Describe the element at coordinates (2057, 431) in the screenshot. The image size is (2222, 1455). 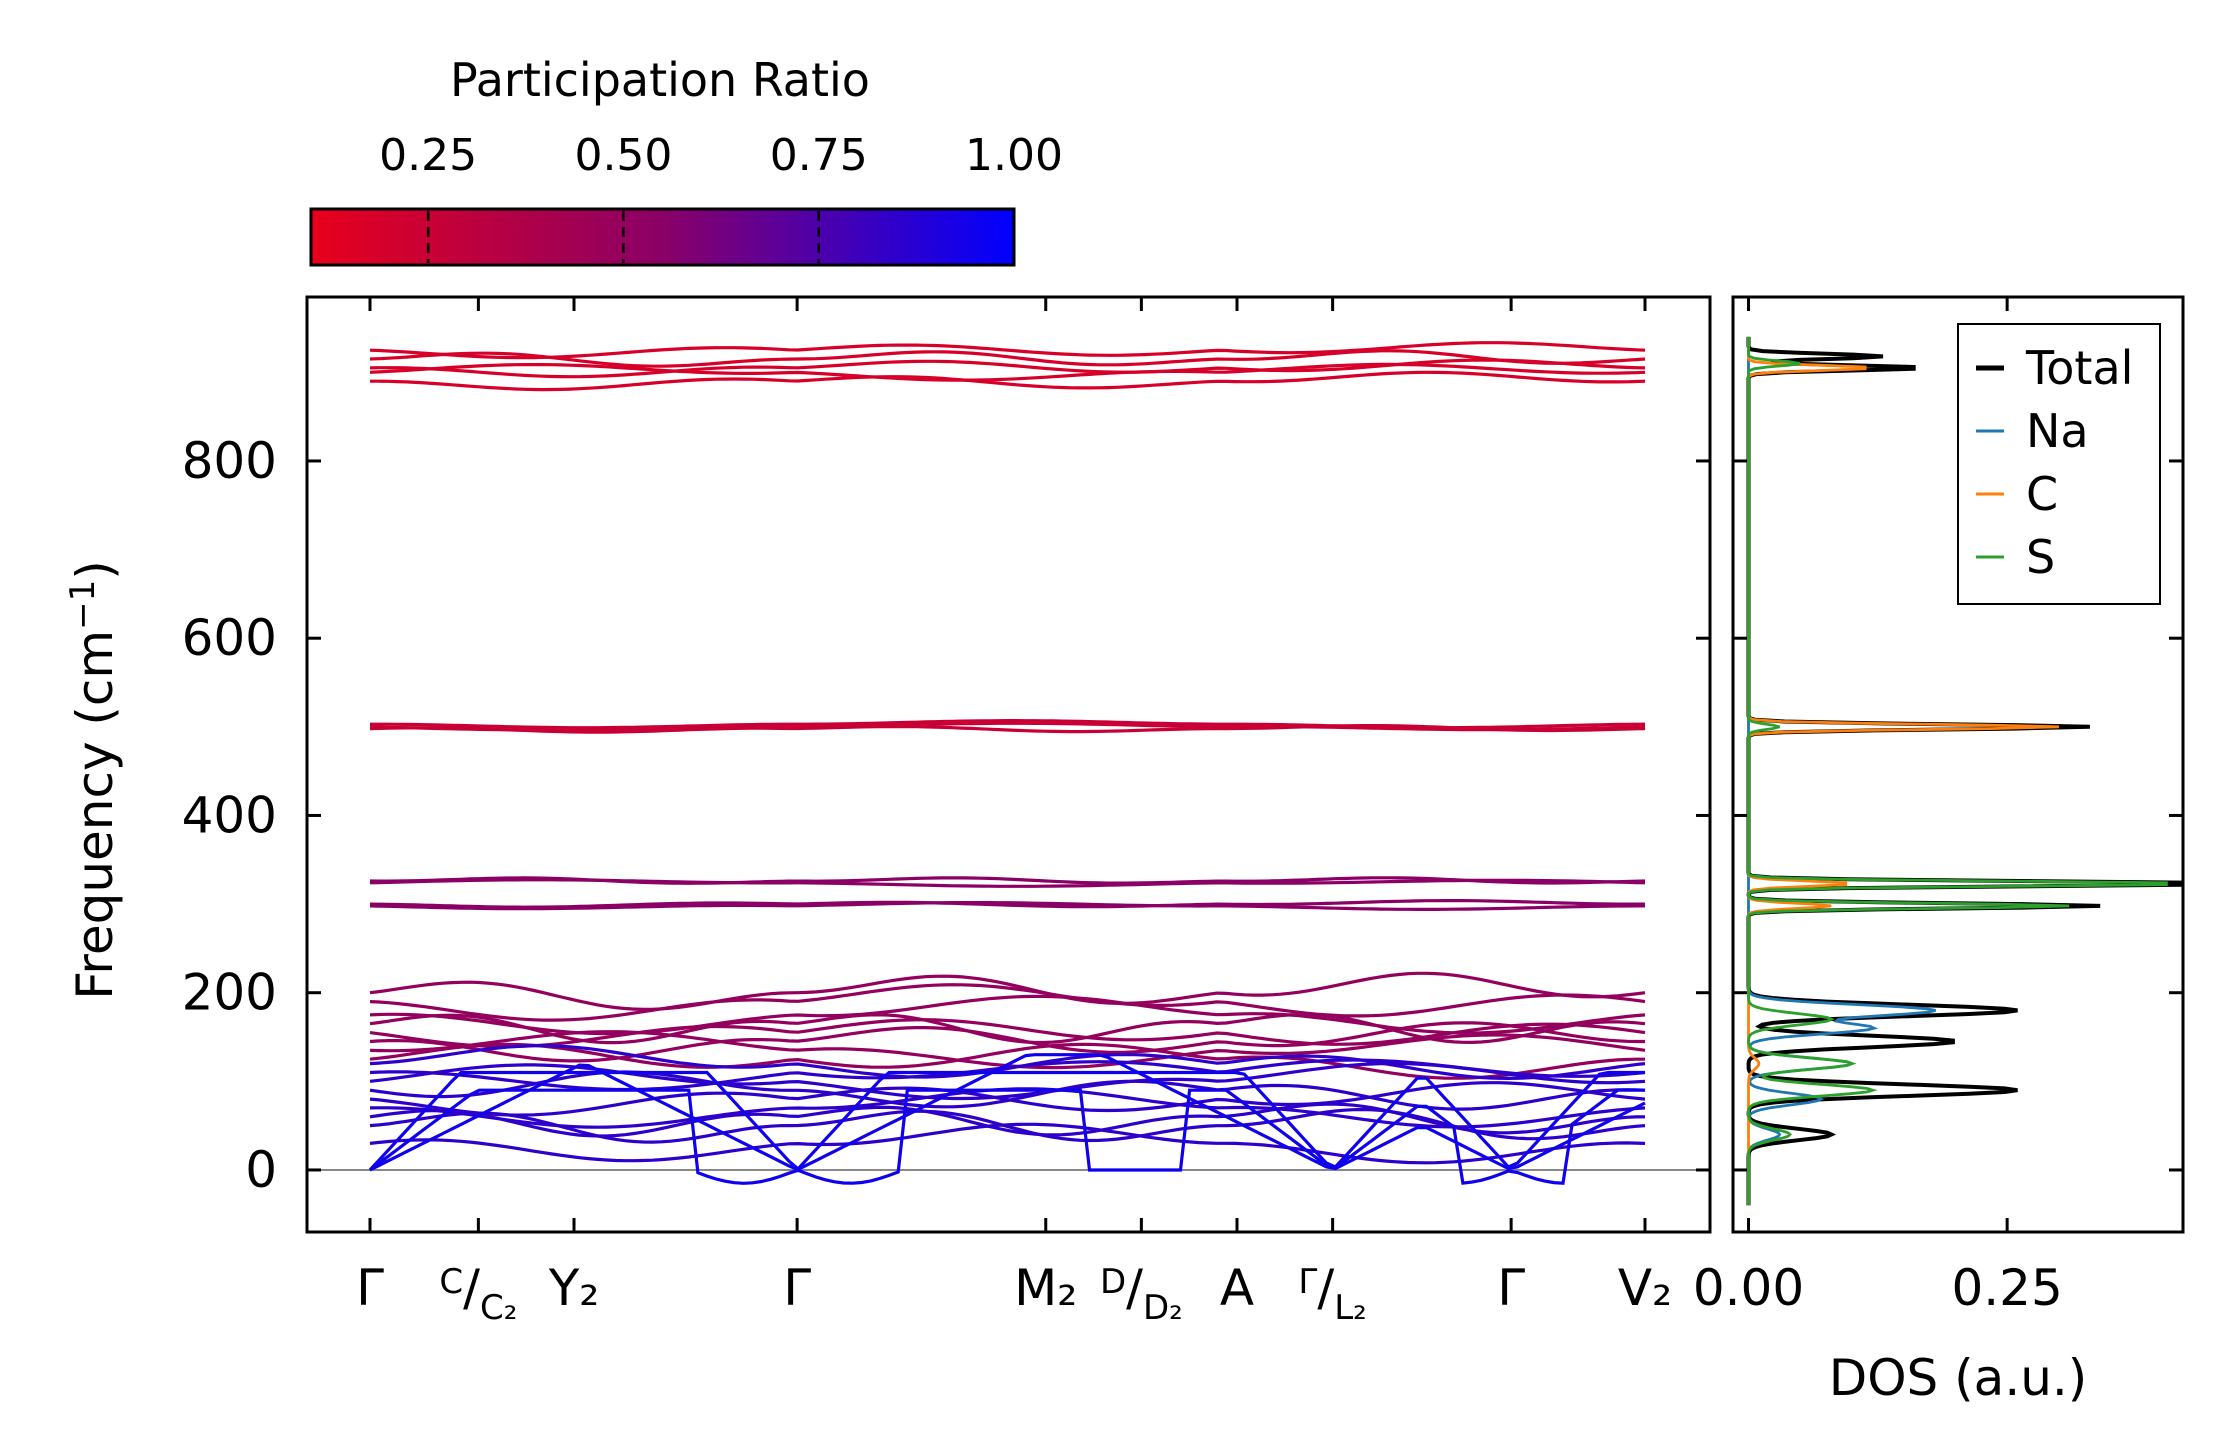
I see `legend-label-na: Na` at that location.